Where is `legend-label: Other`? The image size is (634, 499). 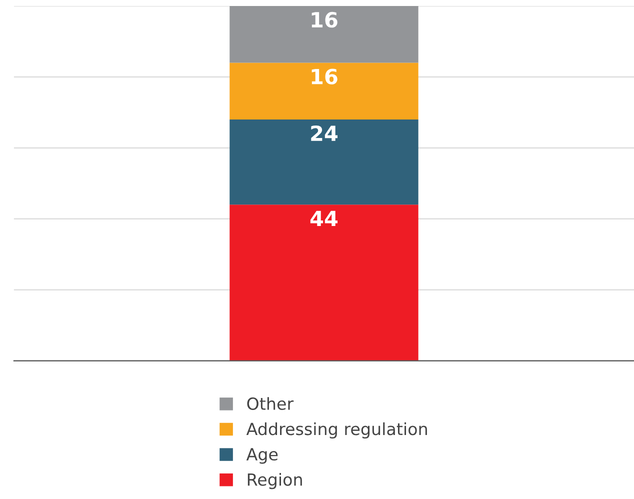
legend-label: Other is located at coordinates (270, 403).